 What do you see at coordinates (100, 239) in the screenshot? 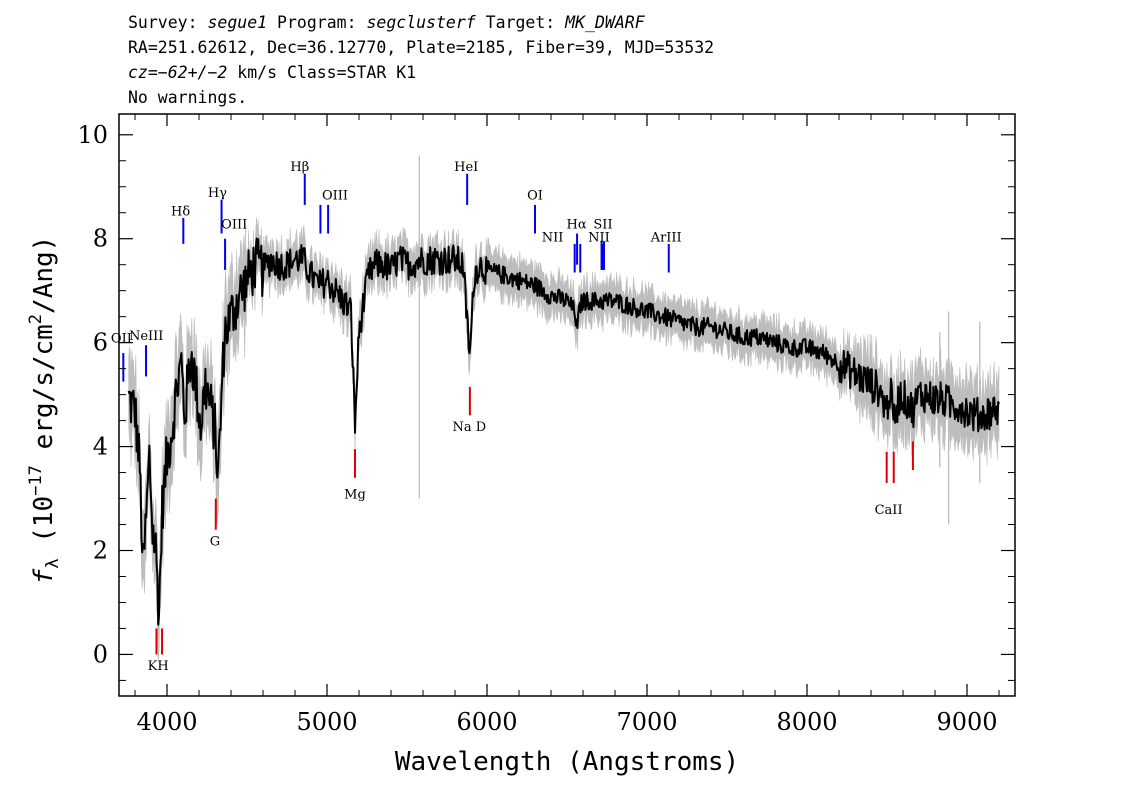
I see `y-tick-label: 8` at bounding box center [100, 239].